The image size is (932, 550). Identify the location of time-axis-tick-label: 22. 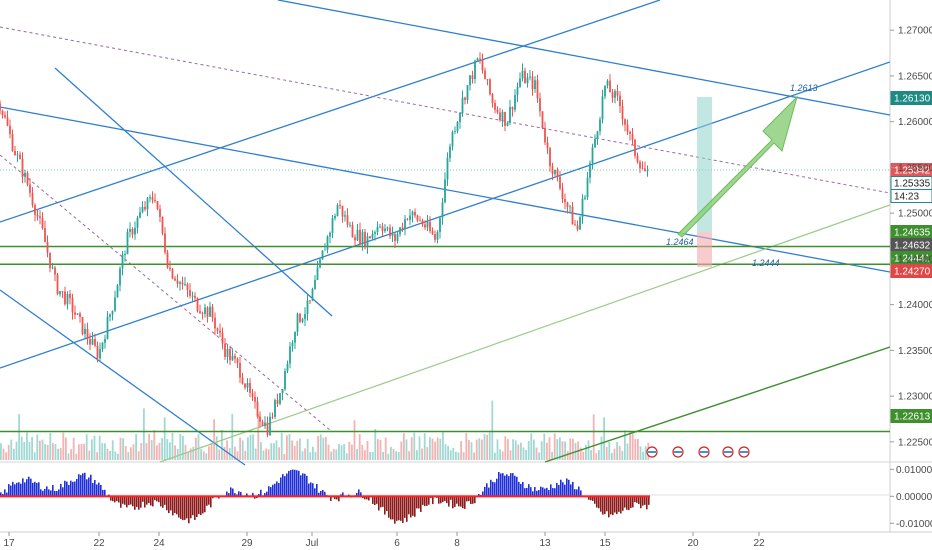
(759, 543).